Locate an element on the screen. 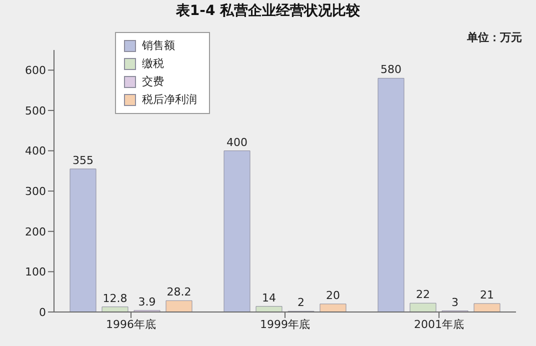 The image size is (536, 346). legend-label: 税后净利润 is located at coordinates (169, 100).